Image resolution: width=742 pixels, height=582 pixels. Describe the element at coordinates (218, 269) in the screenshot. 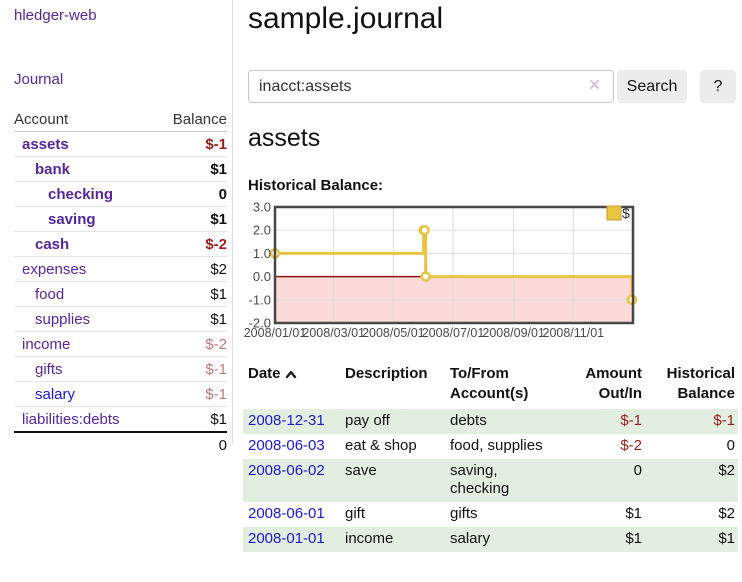

I see `account-balance: $2` at that location.